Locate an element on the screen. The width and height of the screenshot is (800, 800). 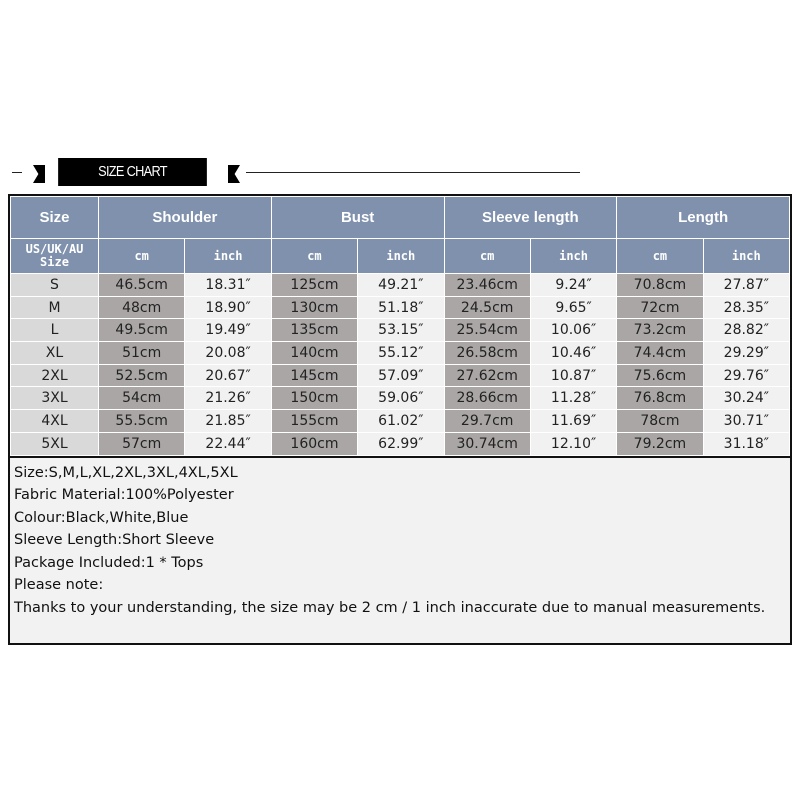
measurement-cell: 59.06″ is located at coordinates (401, 398).